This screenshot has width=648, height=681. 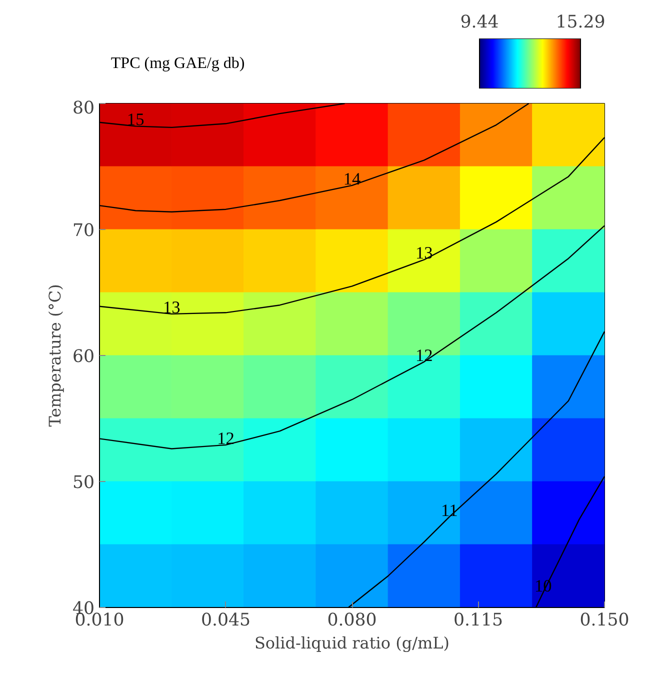 I want to click on color-bar-label: 15.29, so click(x=581, y=22).